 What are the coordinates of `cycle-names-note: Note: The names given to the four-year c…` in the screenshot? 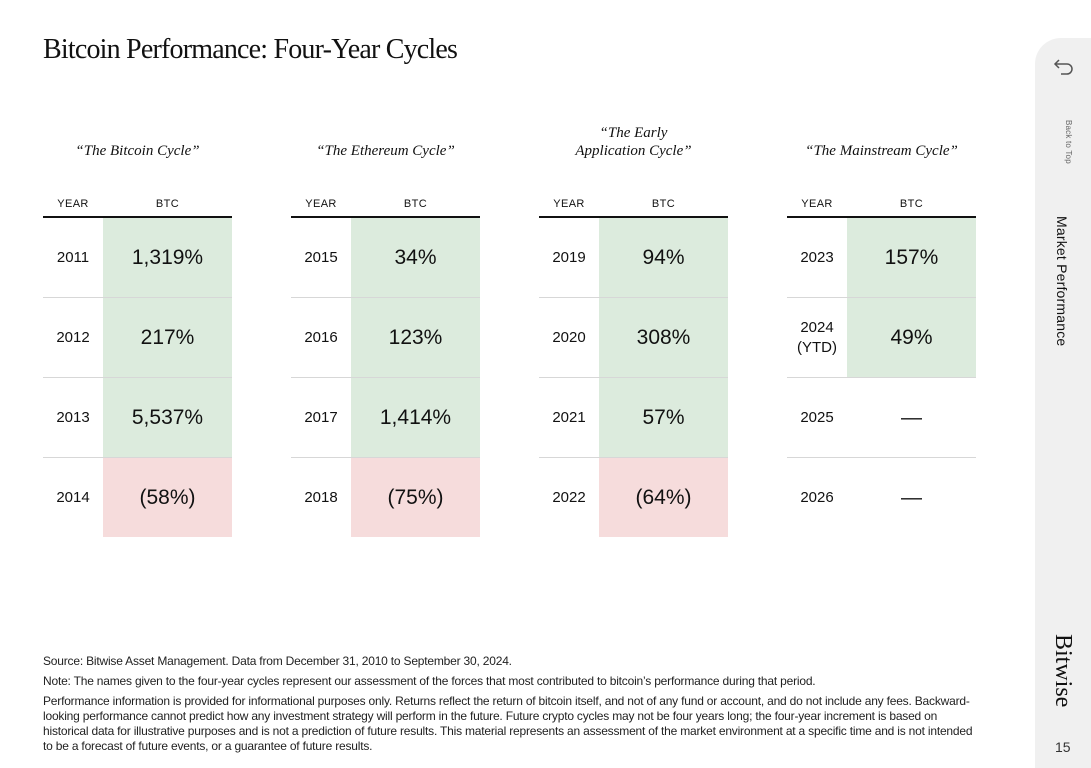 It's located at (429, 681).